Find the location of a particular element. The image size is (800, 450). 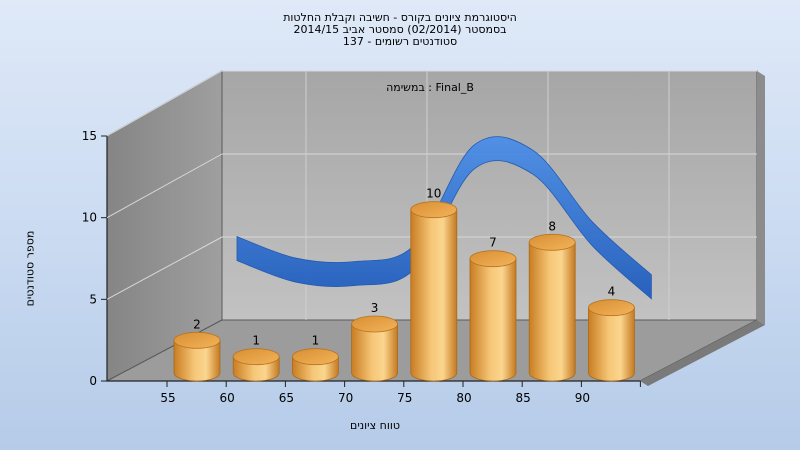

x-tick-label: 70 is located at coordinates (345, 398).